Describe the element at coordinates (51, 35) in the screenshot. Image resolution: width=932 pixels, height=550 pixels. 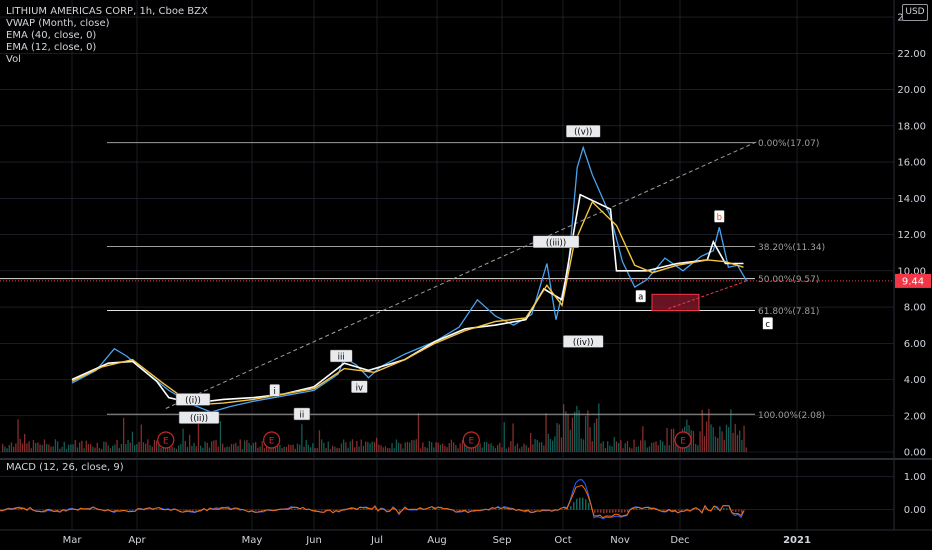
I see `ema40-legend: EMA (40, close, 0)` at that location.